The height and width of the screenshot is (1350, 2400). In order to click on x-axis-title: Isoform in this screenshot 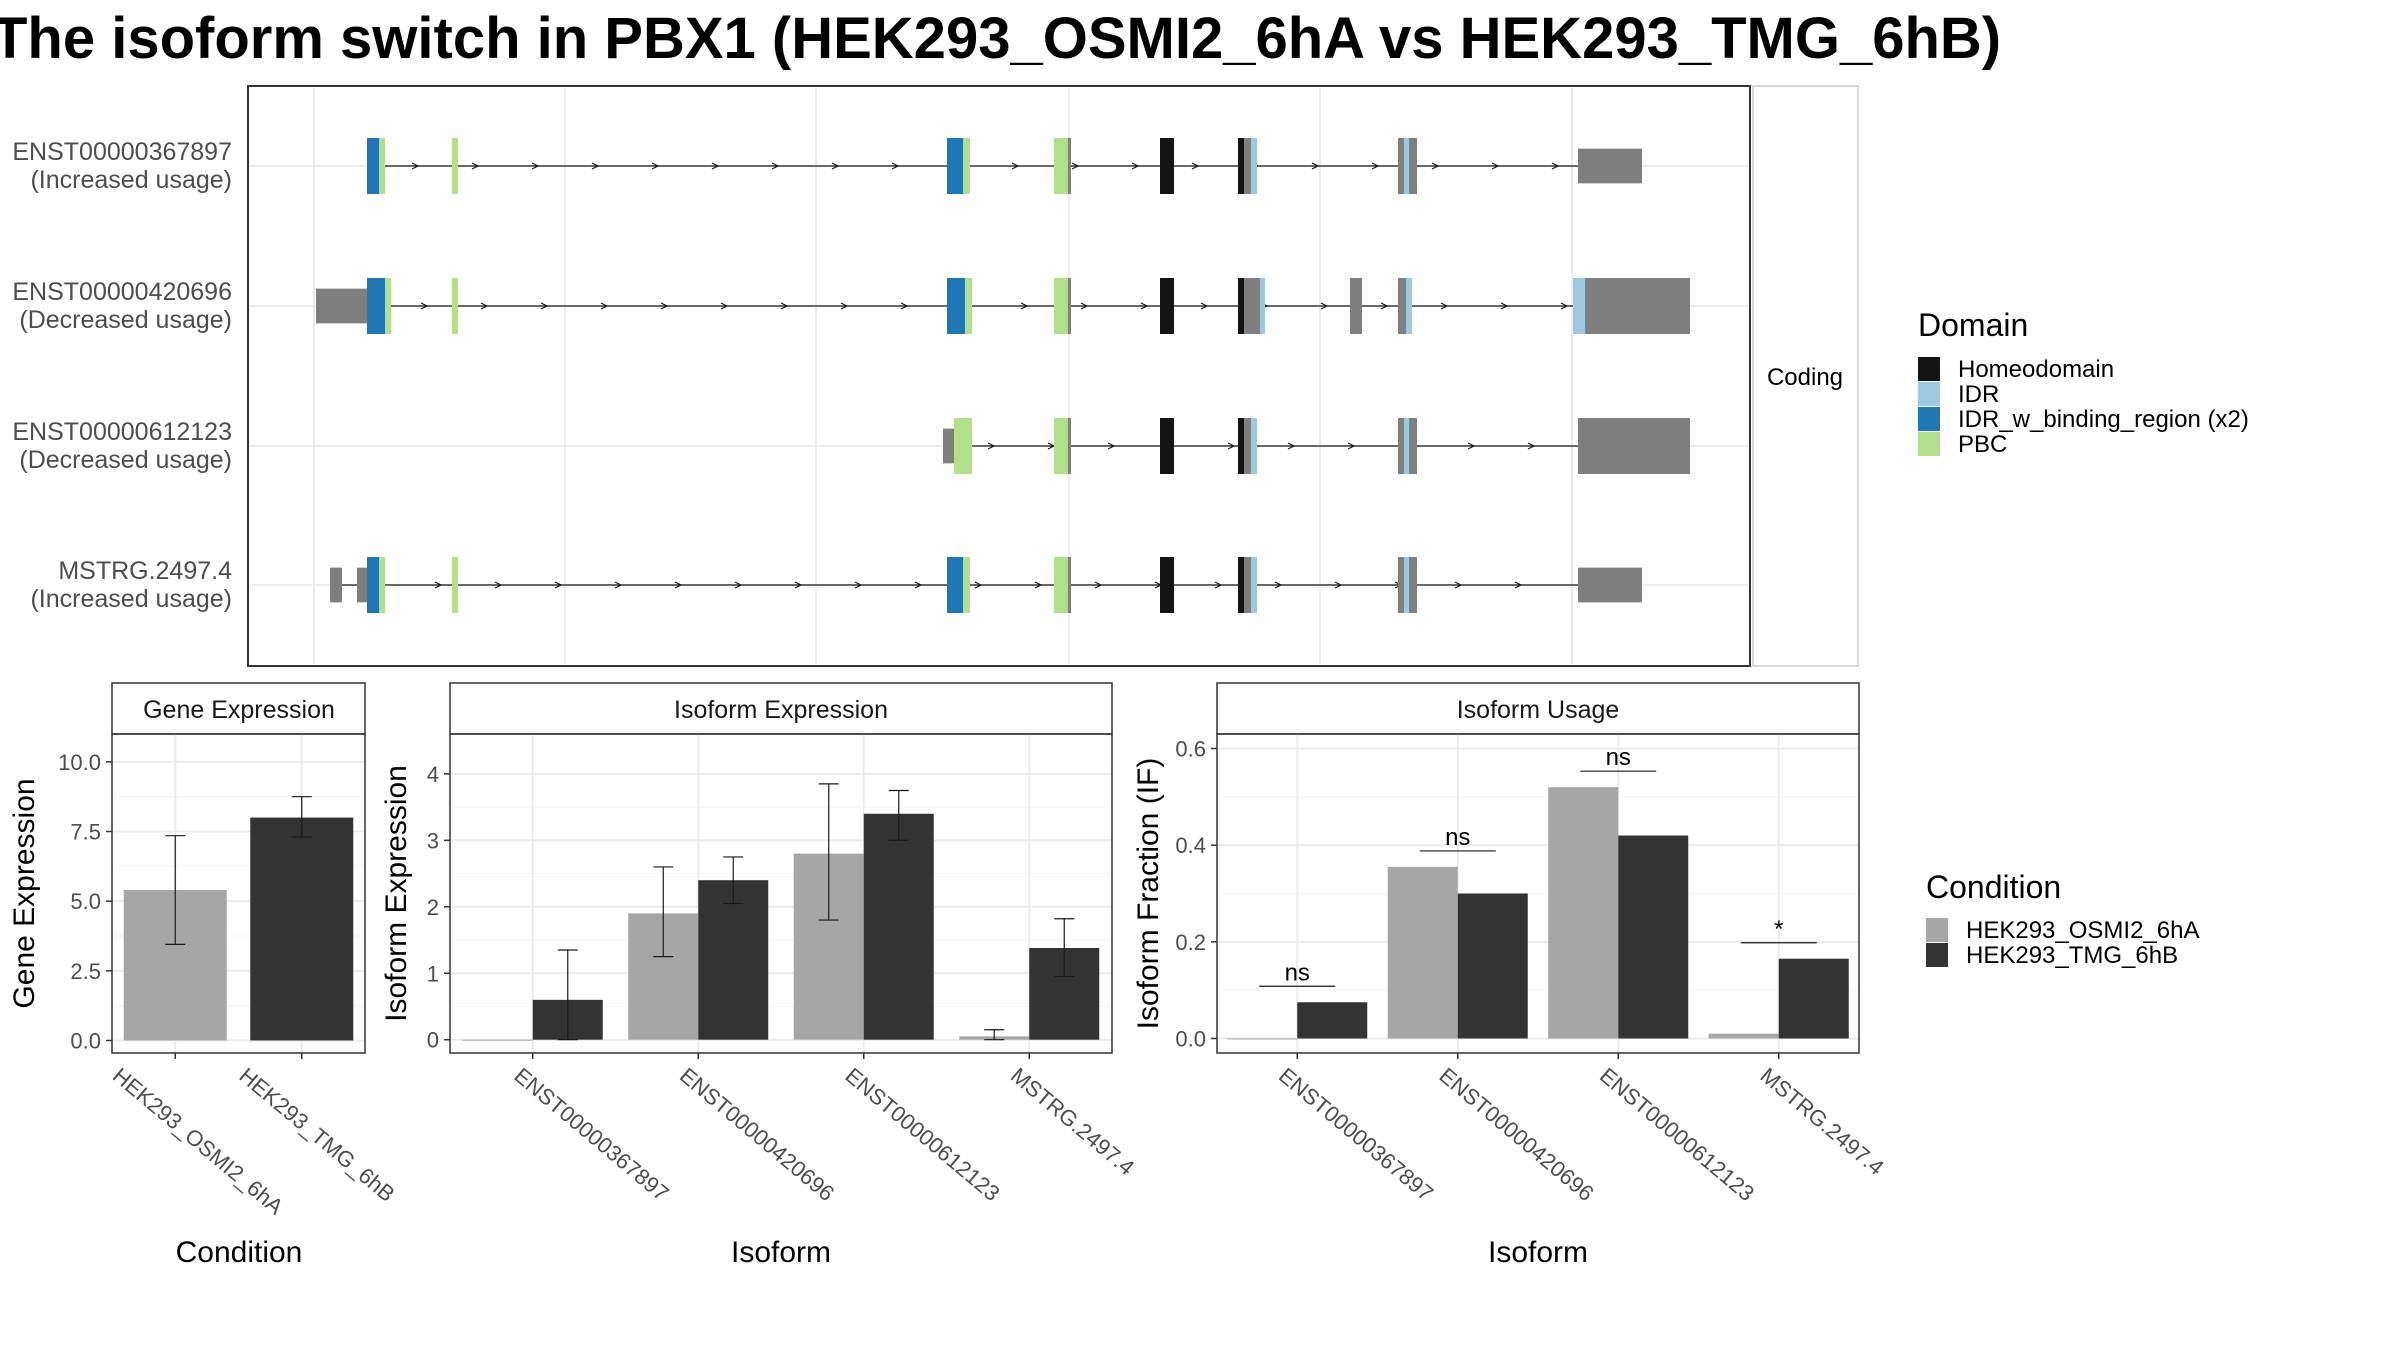, I will do `click(781, 1252)`.